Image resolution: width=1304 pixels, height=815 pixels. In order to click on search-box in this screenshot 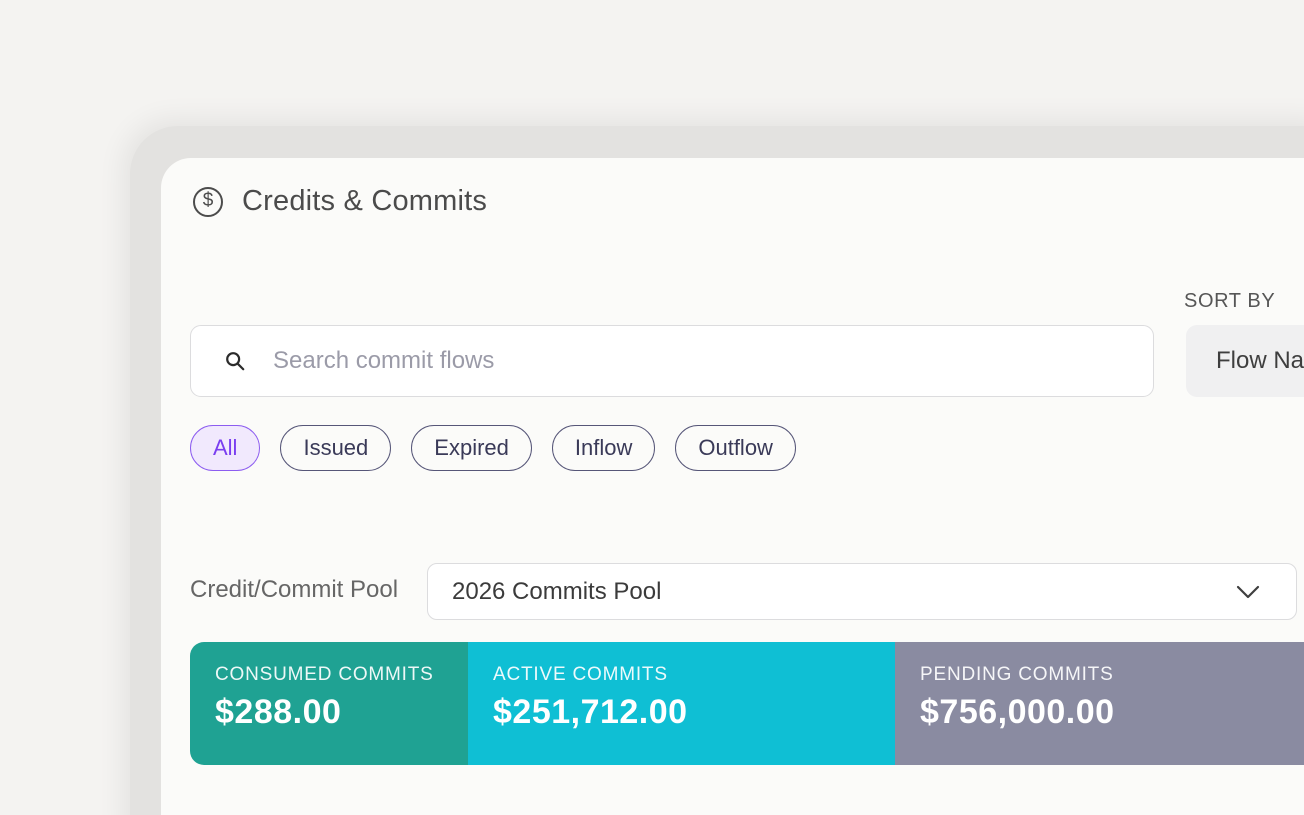, I will do `click(672, 361)`.